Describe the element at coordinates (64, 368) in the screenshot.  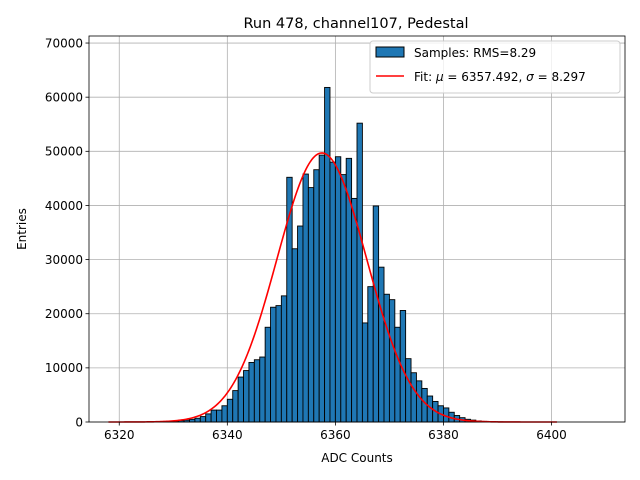
I see `y-tick-label: 10000` at that location.